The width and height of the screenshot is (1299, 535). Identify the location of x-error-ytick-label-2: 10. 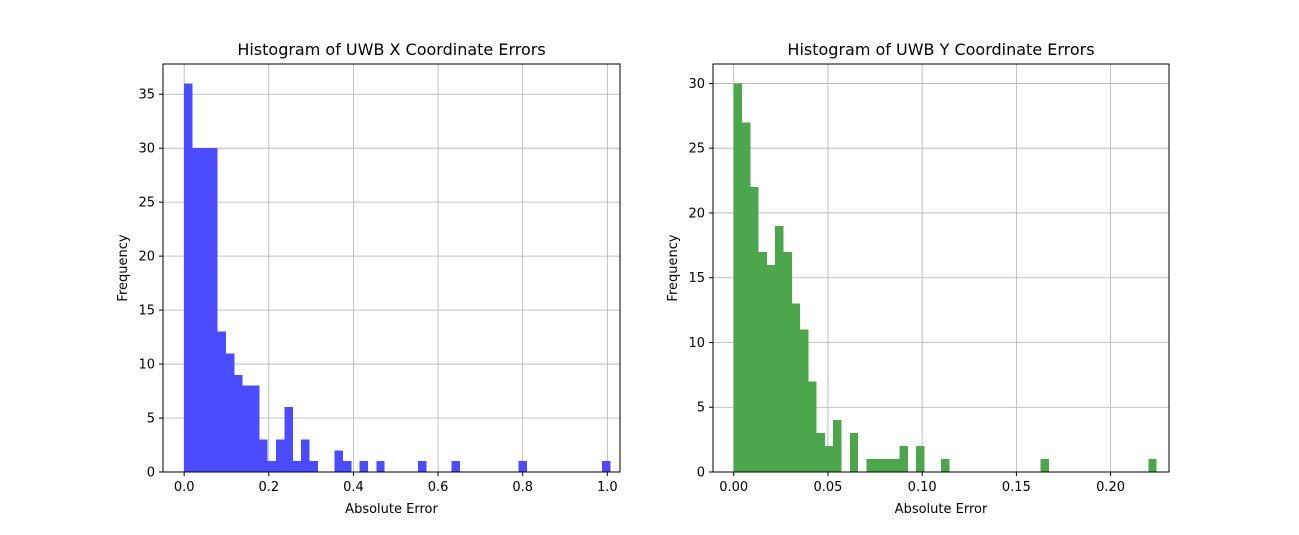
(146, 365).